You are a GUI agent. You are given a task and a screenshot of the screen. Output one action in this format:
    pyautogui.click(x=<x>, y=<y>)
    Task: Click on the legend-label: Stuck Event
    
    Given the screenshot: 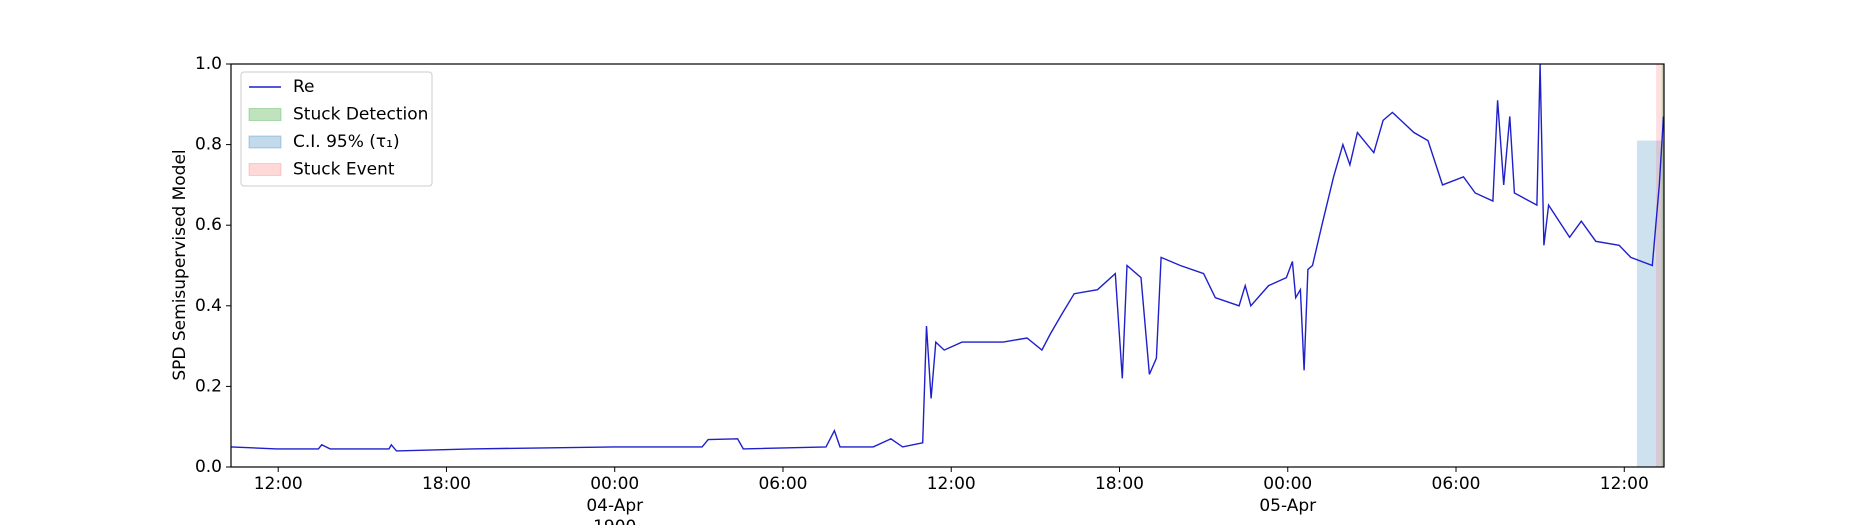 What is the action you would take?
    pyautogui.click(x=344, y=170)
    